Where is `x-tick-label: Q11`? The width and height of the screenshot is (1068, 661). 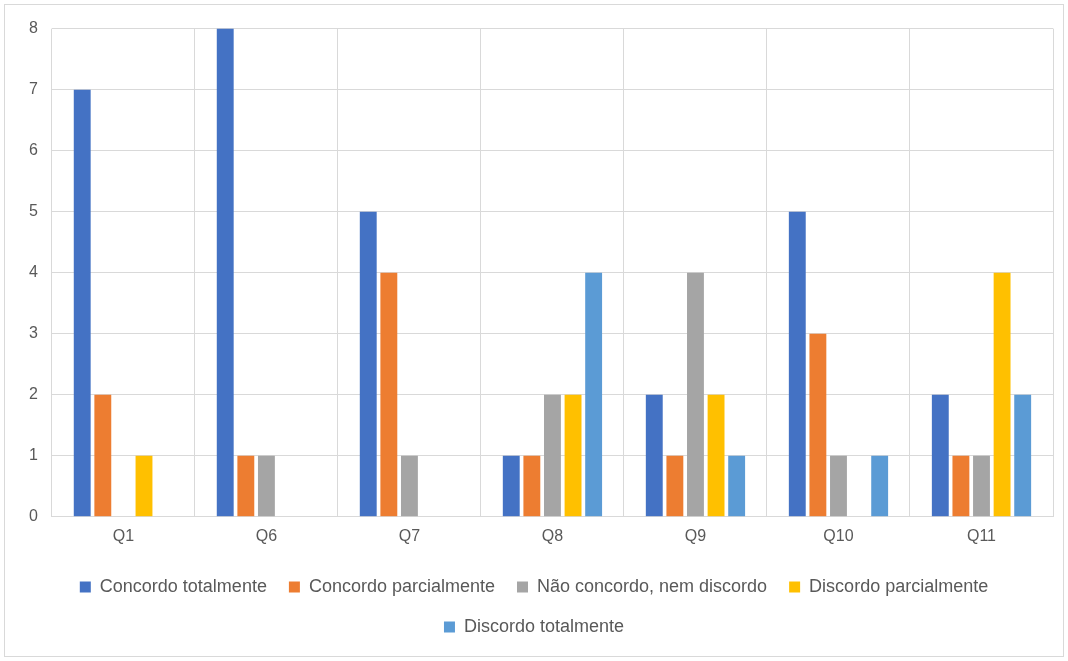 x-tick-label: Q11 is located at coordinates (981, 535).